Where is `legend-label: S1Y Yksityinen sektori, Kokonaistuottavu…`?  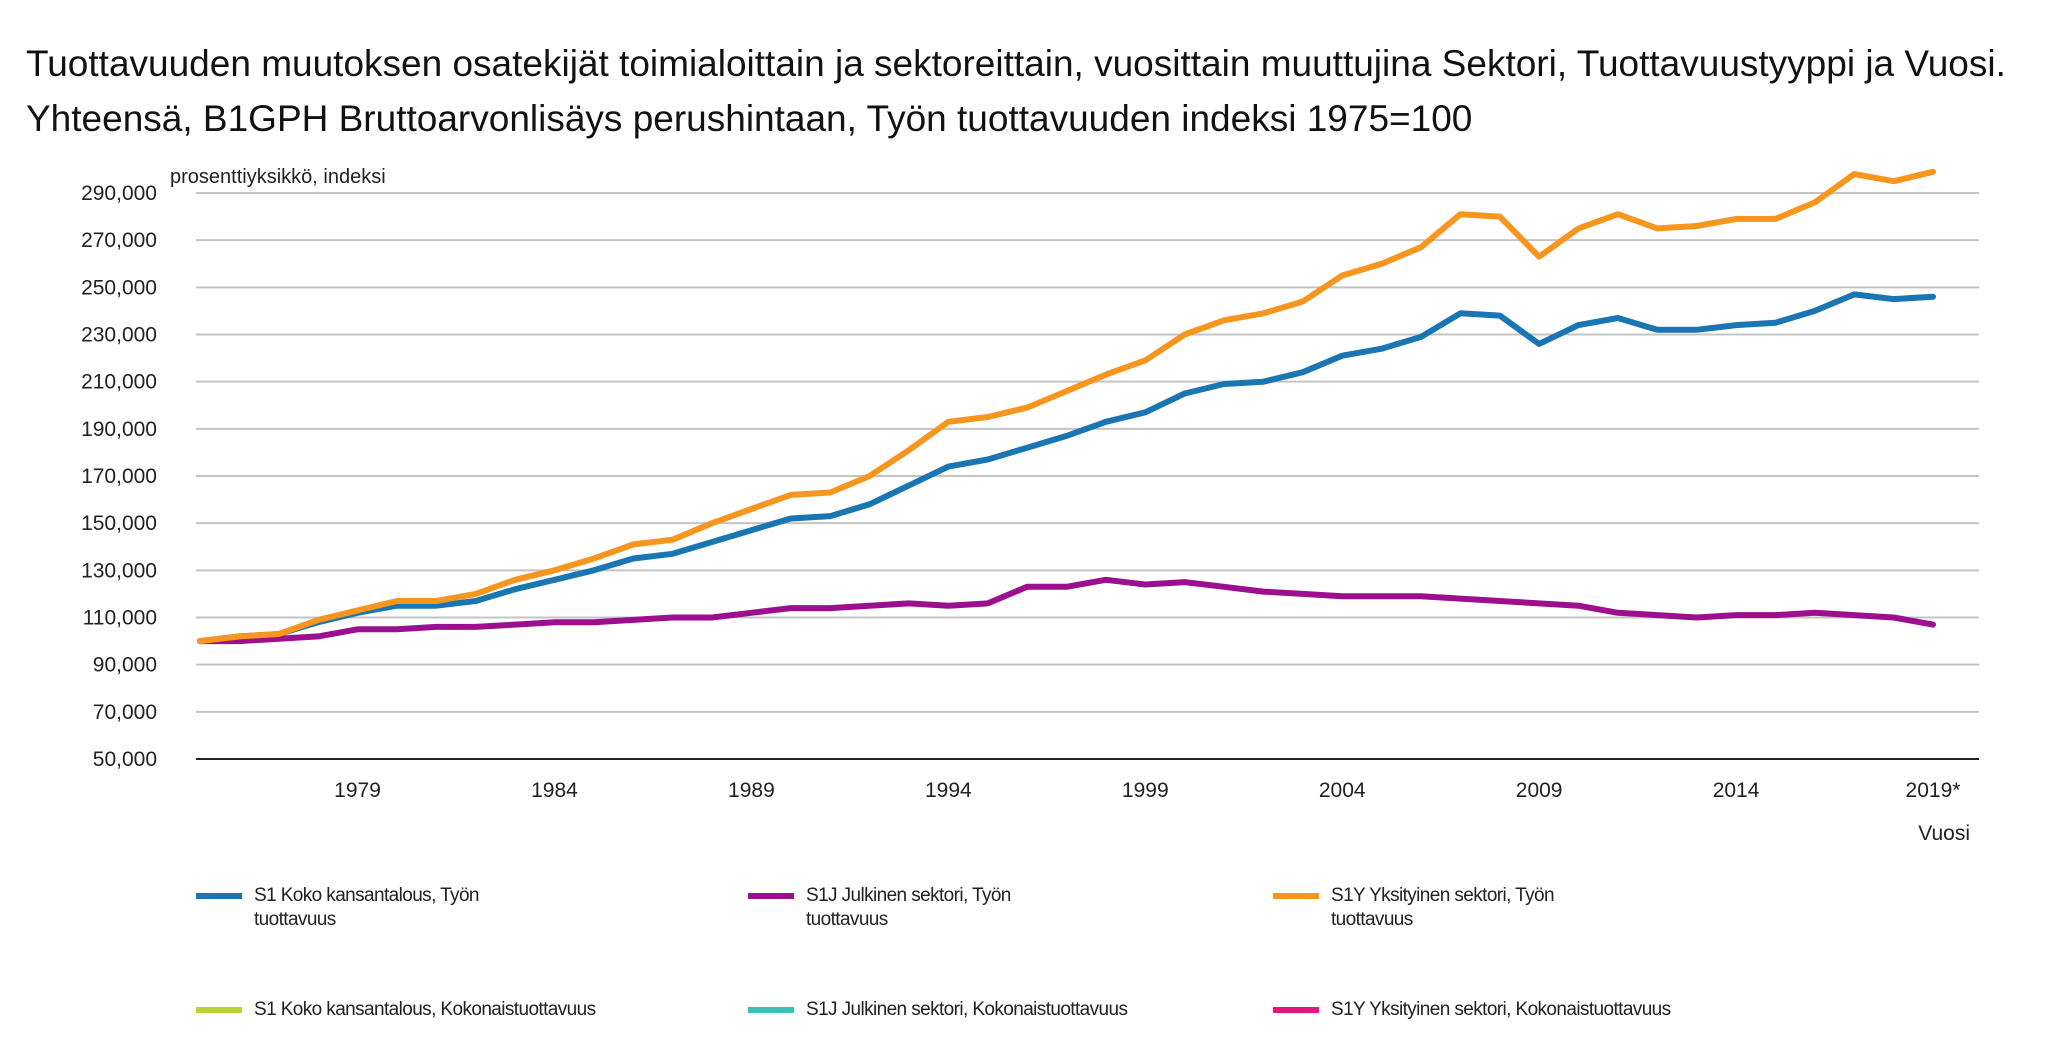
legend-label: S1Y Yksityinen sektori, Kokonaistuottavu… is located at coordinates (1501, 1009).